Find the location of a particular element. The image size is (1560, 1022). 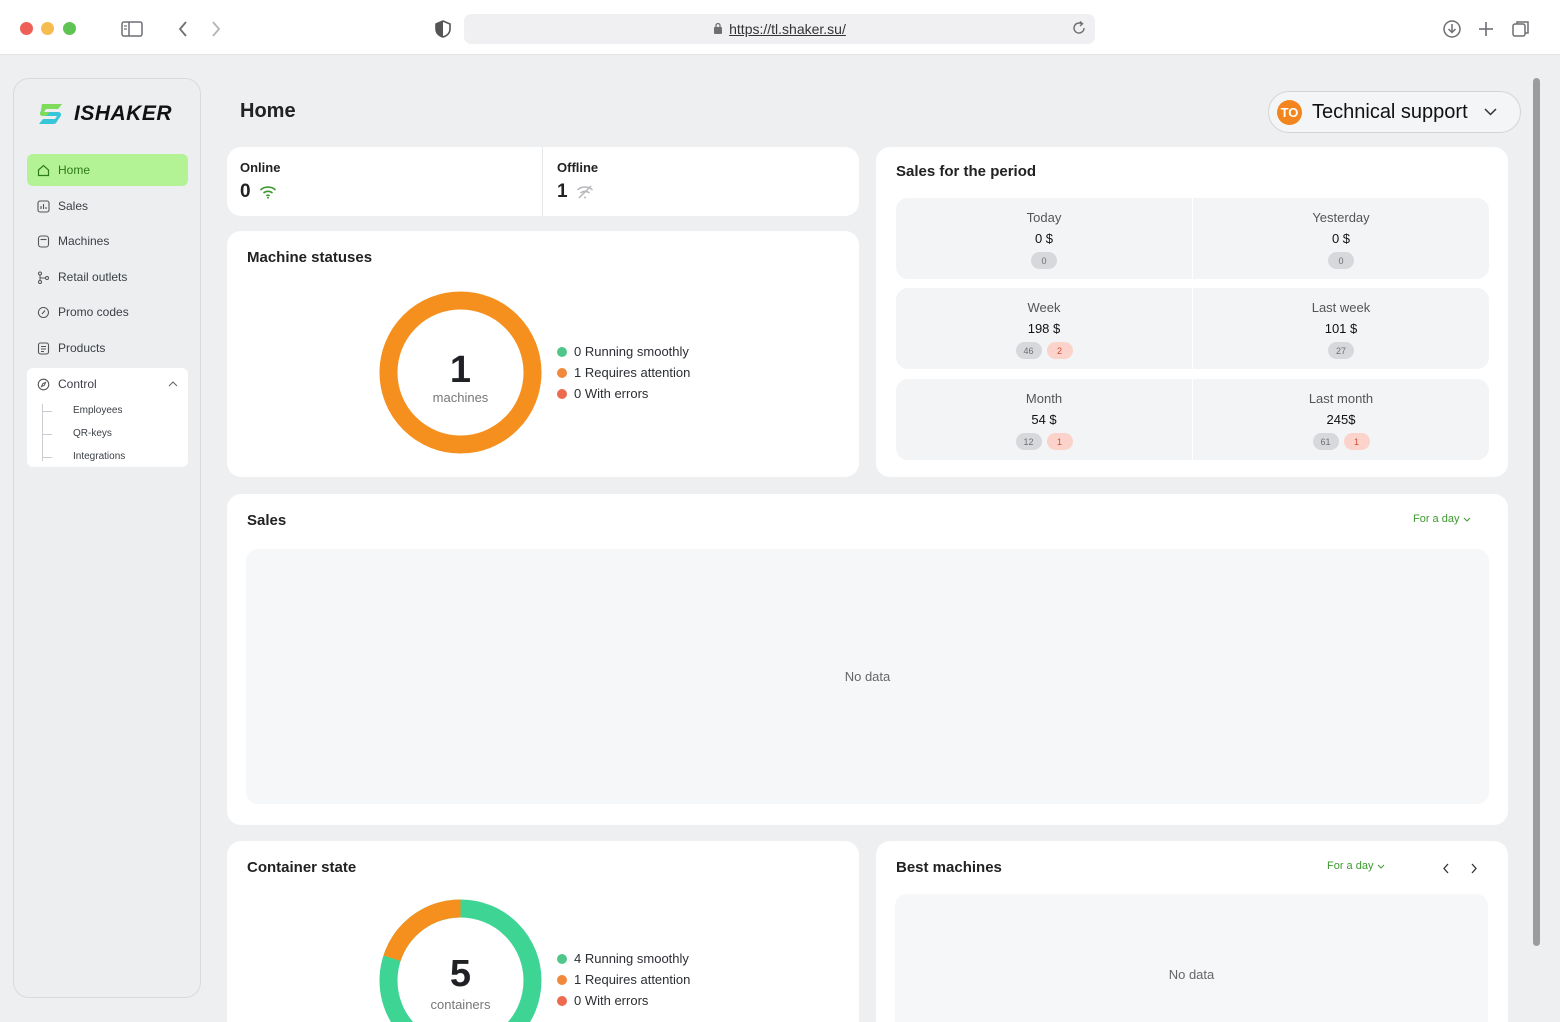

period-cell-today: Today 0 $ 0 is located at coordinates (1044, 238).